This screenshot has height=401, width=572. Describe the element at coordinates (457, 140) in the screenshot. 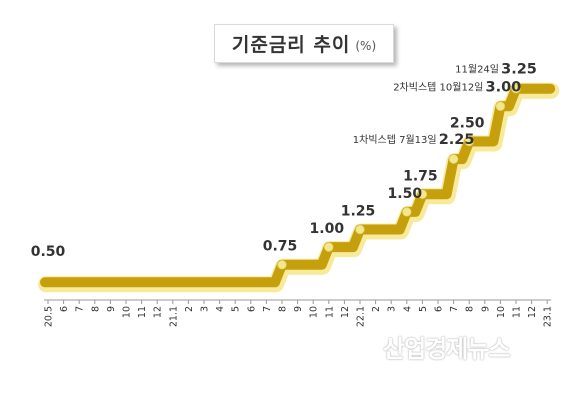

I see `value-label: 2.25` at that location.